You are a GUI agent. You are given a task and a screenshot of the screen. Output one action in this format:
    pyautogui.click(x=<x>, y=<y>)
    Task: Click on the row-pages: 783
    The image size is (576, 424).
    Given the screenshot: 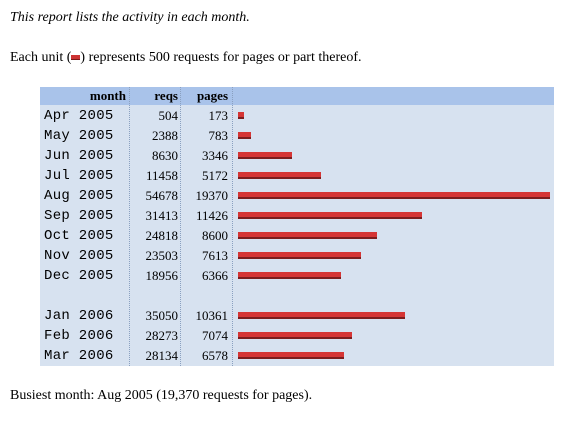 What is the action you would take?
    pyautogui.click(x=218, y=135)
    